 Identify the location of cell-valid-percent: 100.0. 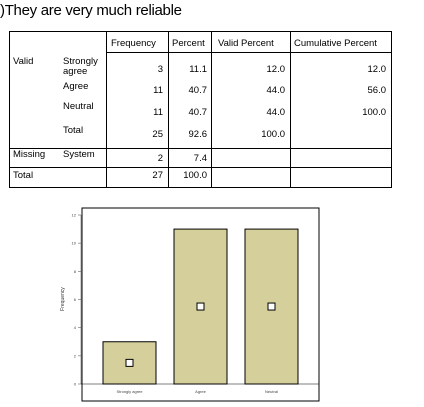
(273, 134).